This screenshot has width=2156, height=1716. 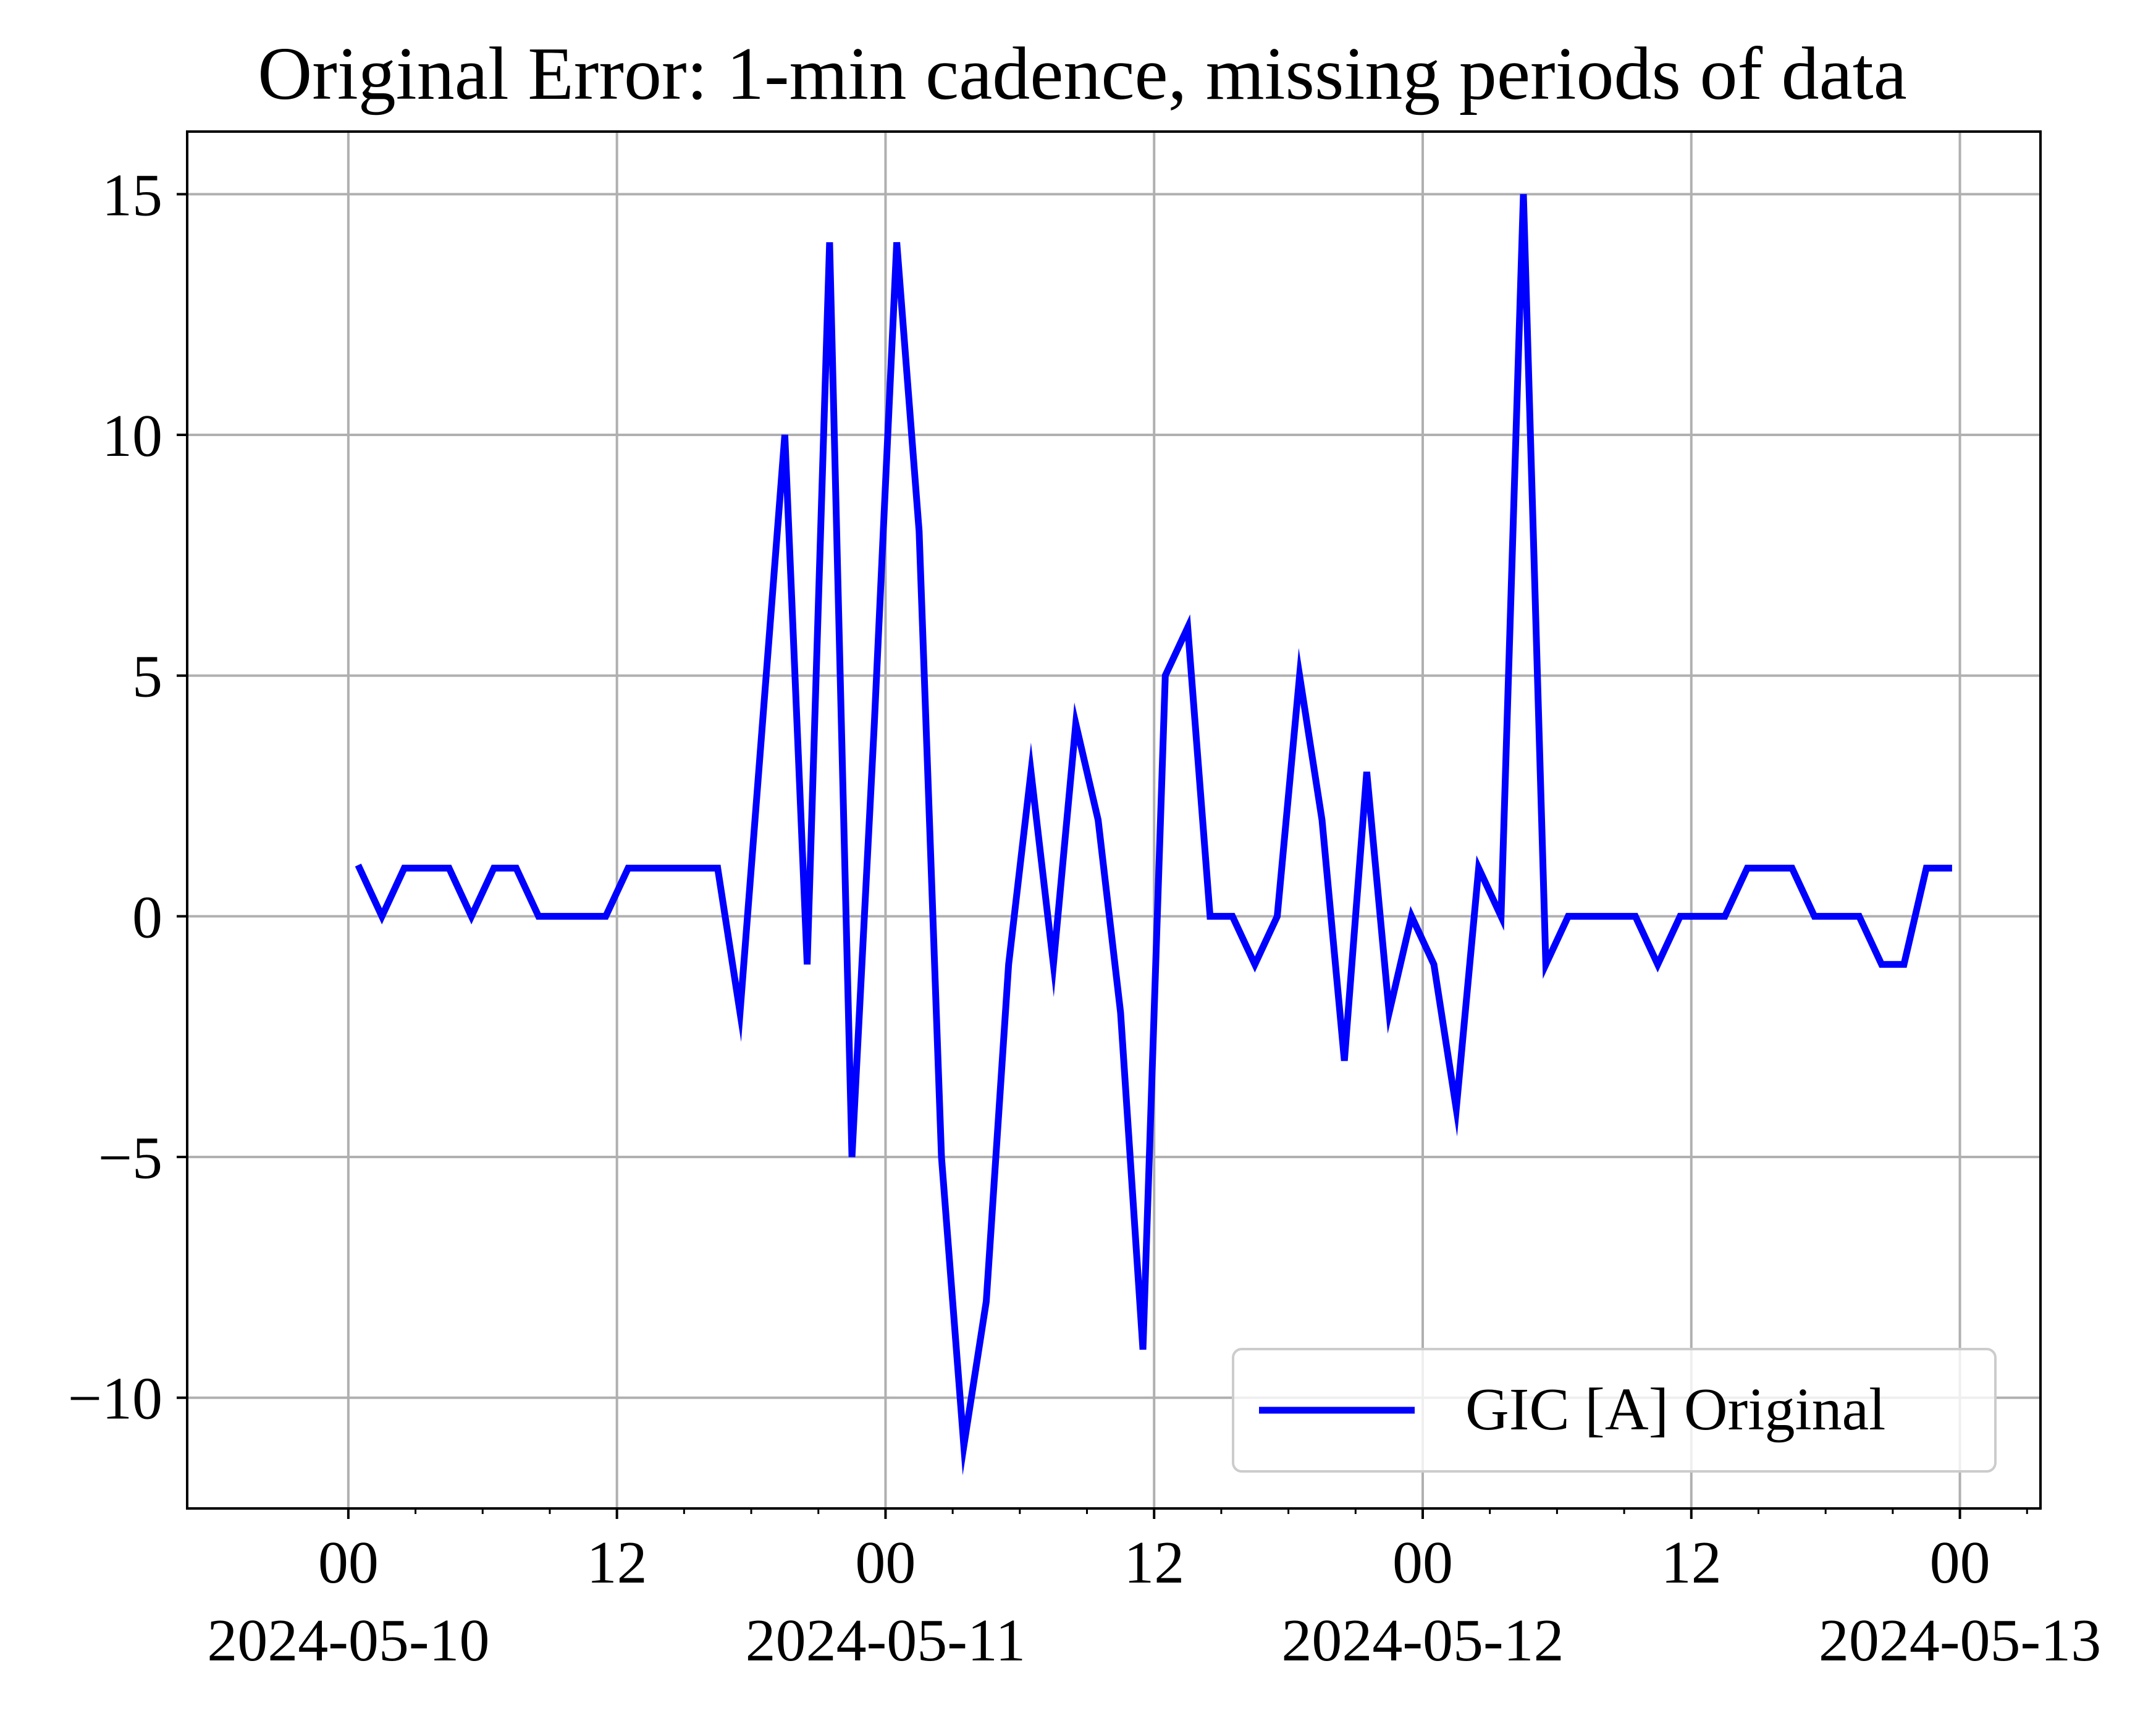 What do you see at coordinates (132, 195) in the screenshot?
I see `y-tick-label: 15` at bounding box center [132, 195].